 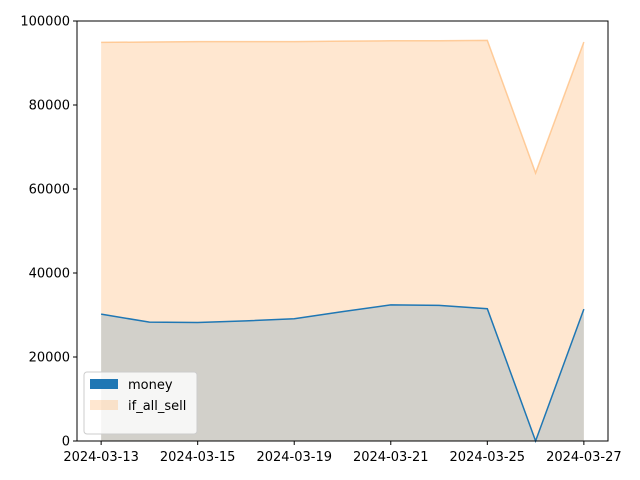 I want to click on y-tick-label: 100000, so click(x=45, y=22).